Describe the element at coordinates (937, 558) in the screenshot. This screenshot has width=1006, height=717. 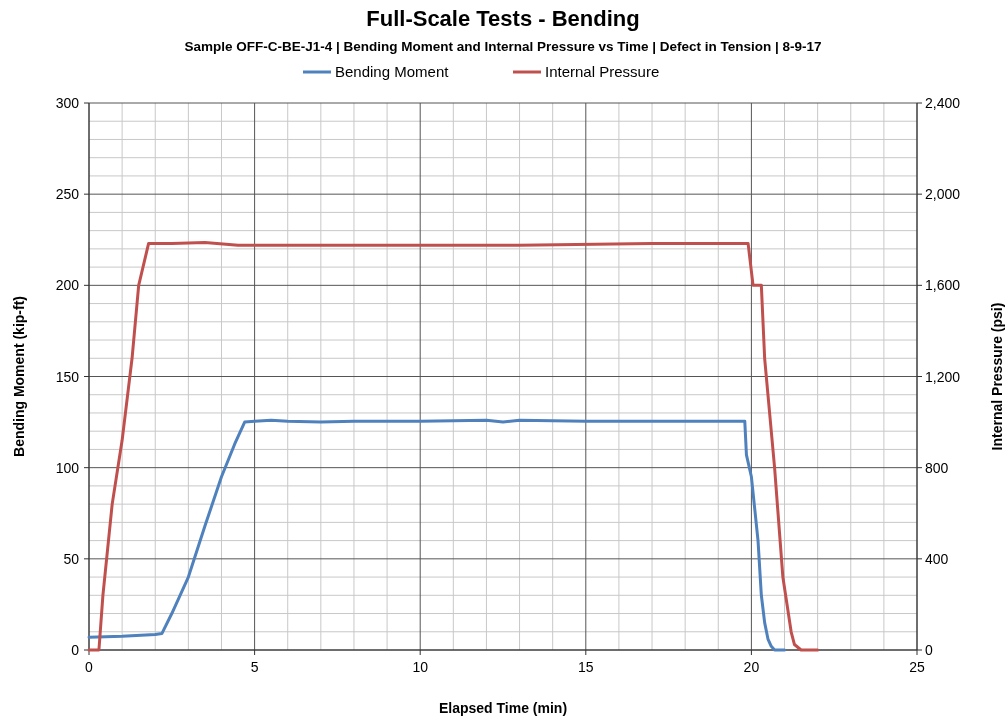
I see `y2-tick-label: 400` at that location.